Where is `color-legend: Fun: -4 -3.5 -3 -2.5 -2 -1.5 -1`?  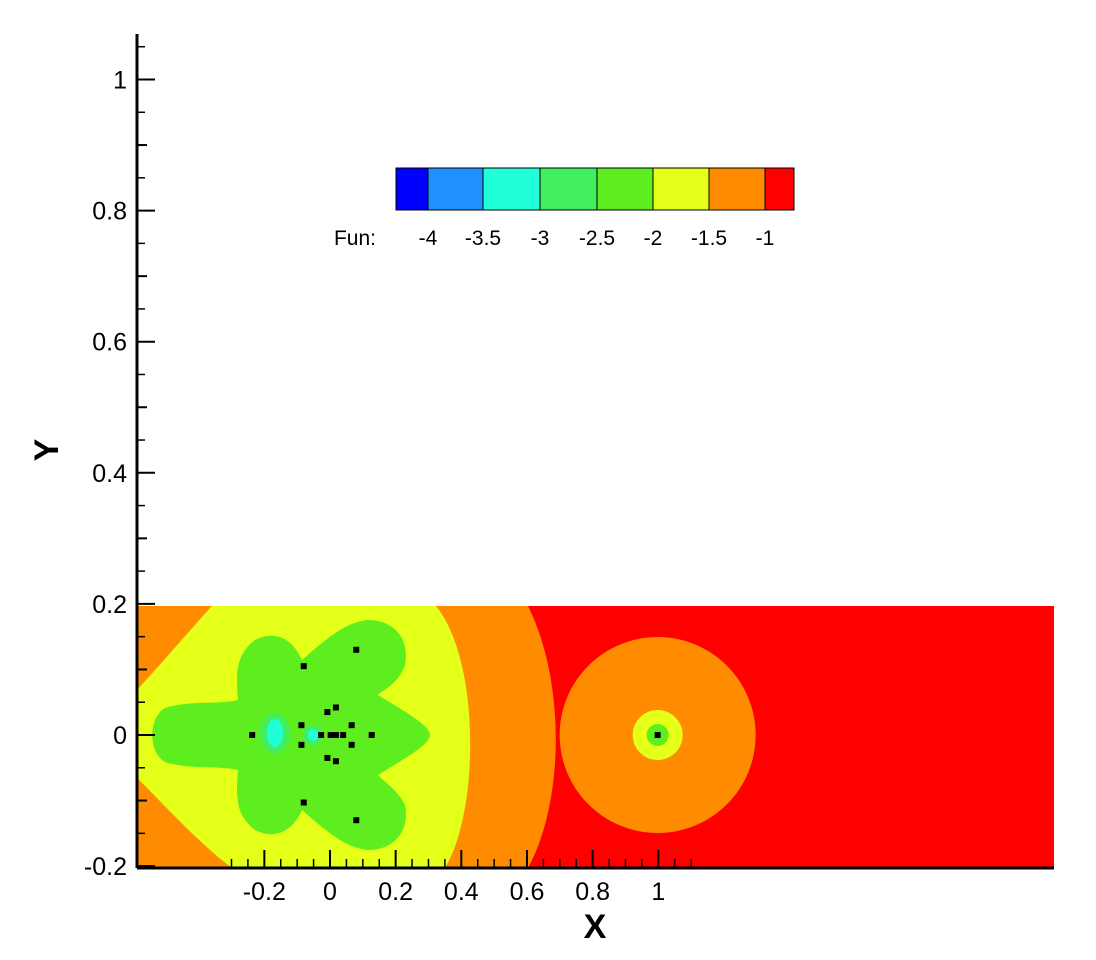
color-legend: Fun: -4 -3.5 -3 -2.5 -2 -1.5 -1 is located at coordinates (564, 208).